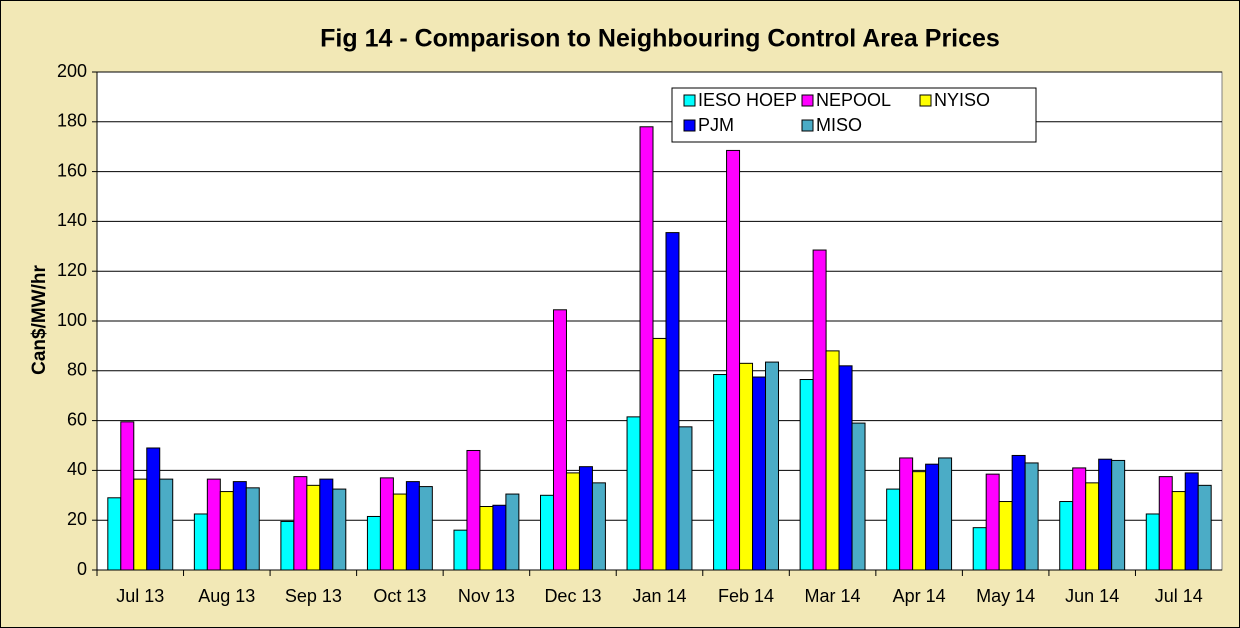  Describe the element at coordinates (659, 596) in the screenshot. I see `x-tick-label: Jan 14` at that location.